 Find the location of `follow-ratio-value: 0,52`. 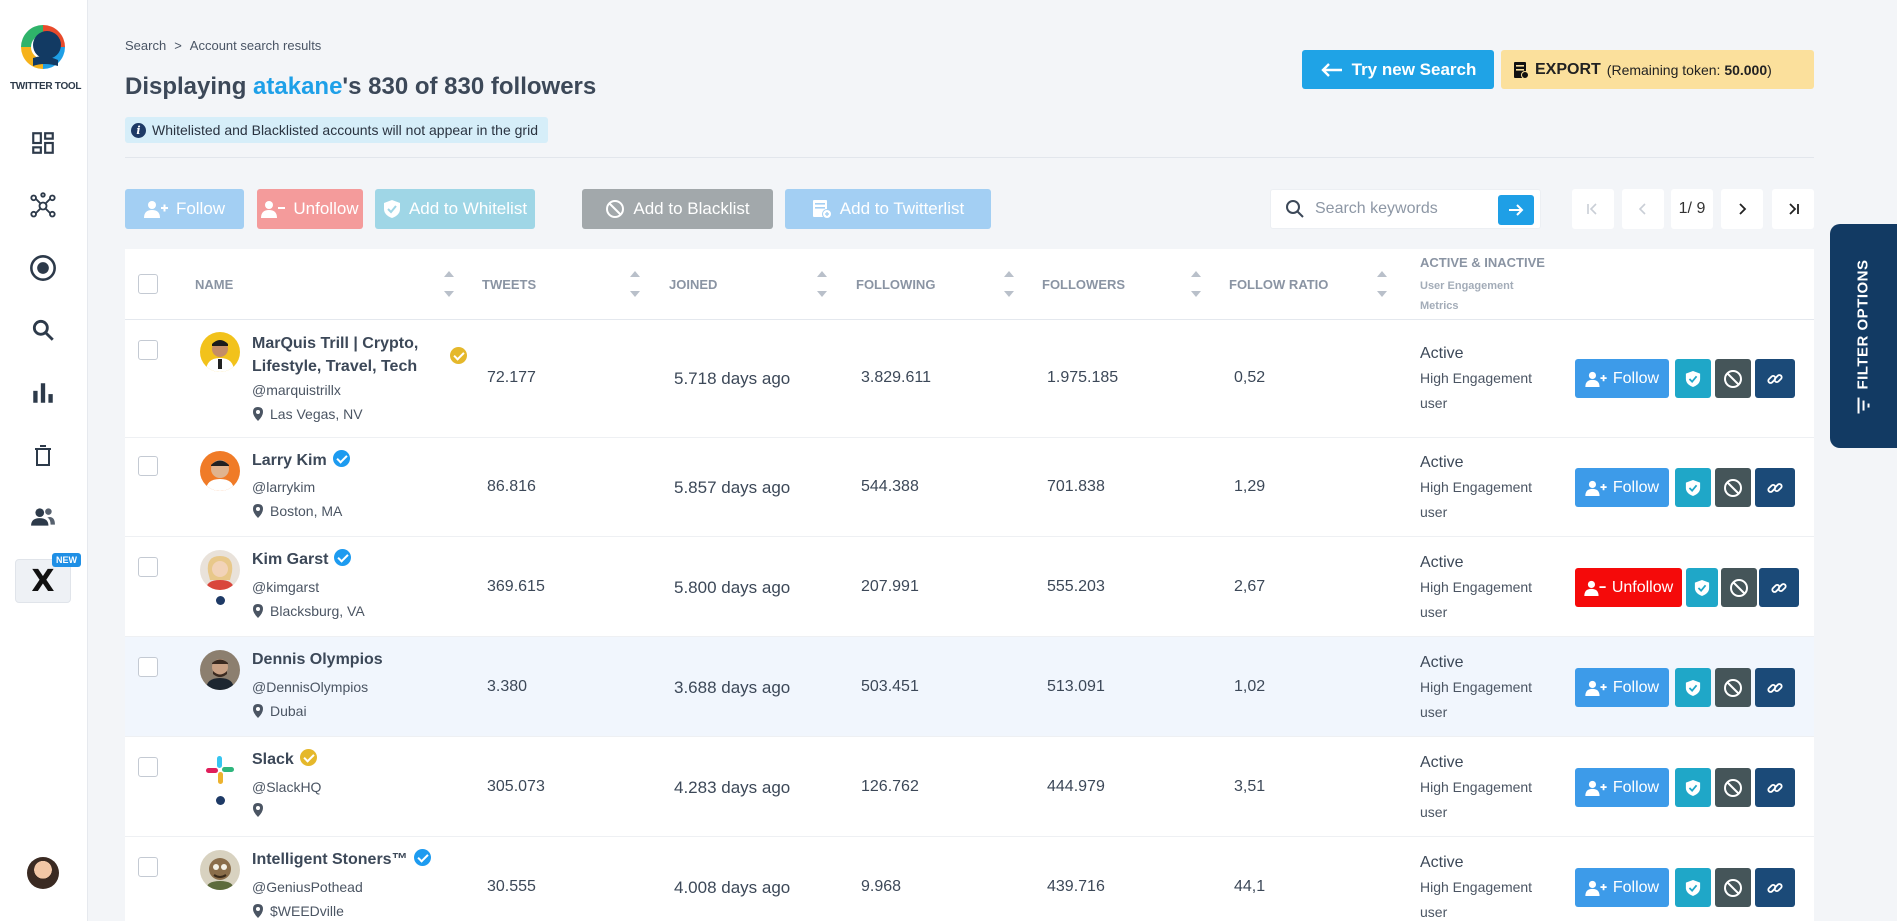

follow-ratio-value: 0,52 is located at coordinates (1250, 377).